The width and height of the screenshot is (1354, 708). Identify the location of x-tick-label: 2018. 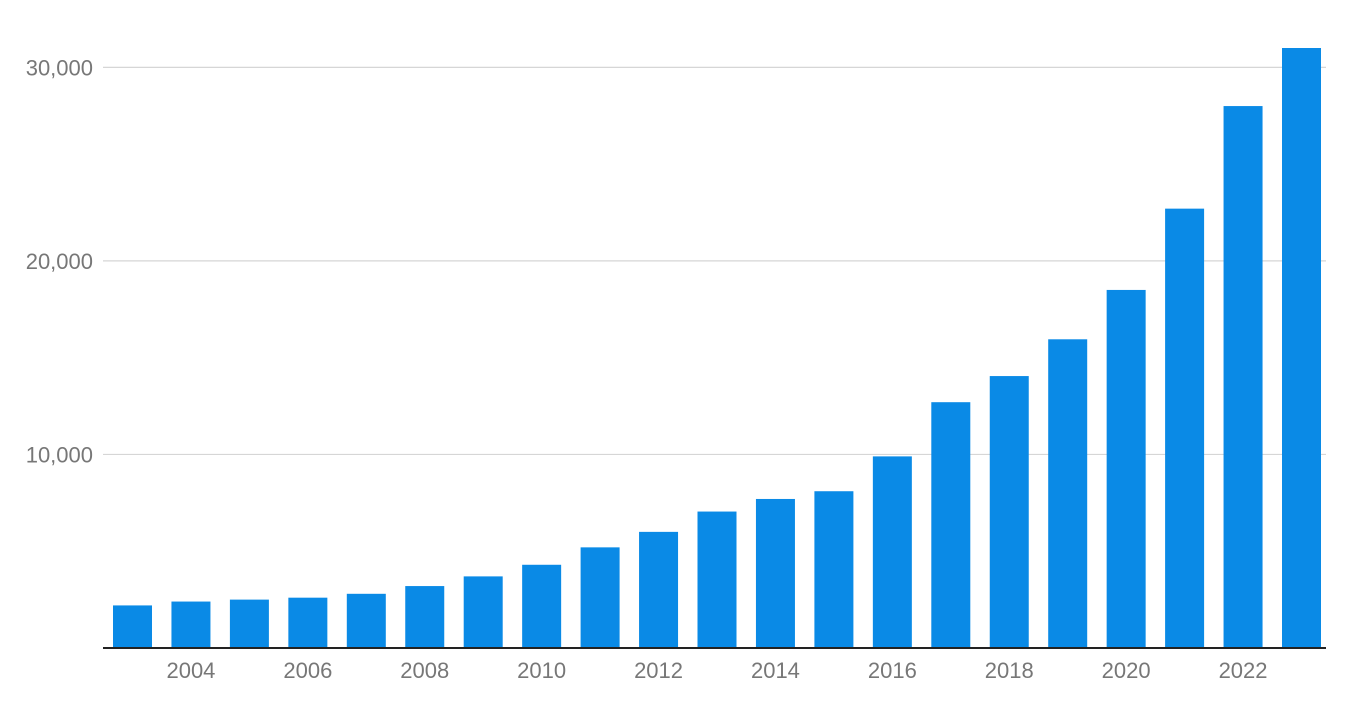
(1009, 670).